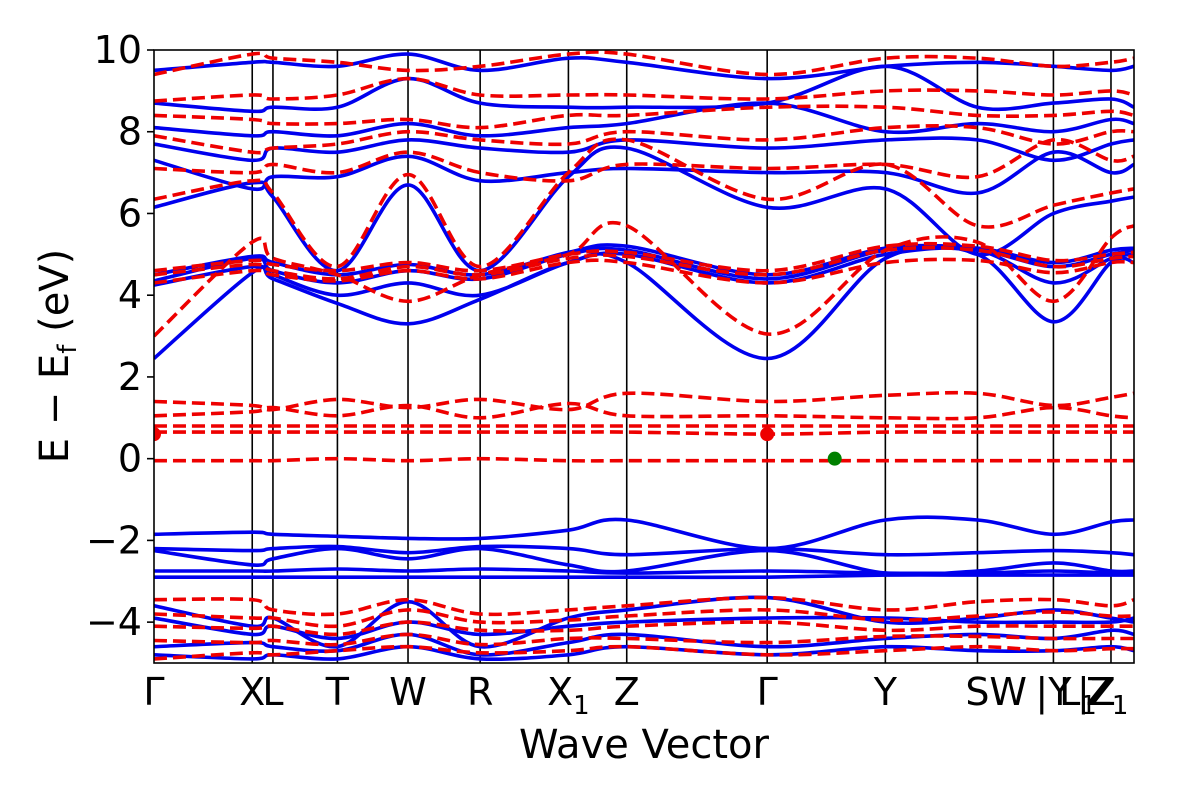  I want to click on x-axis-ticks: Γ XL T W R X1 Z Γ Y S W |YL1|ZZ1, so click(635, 695).